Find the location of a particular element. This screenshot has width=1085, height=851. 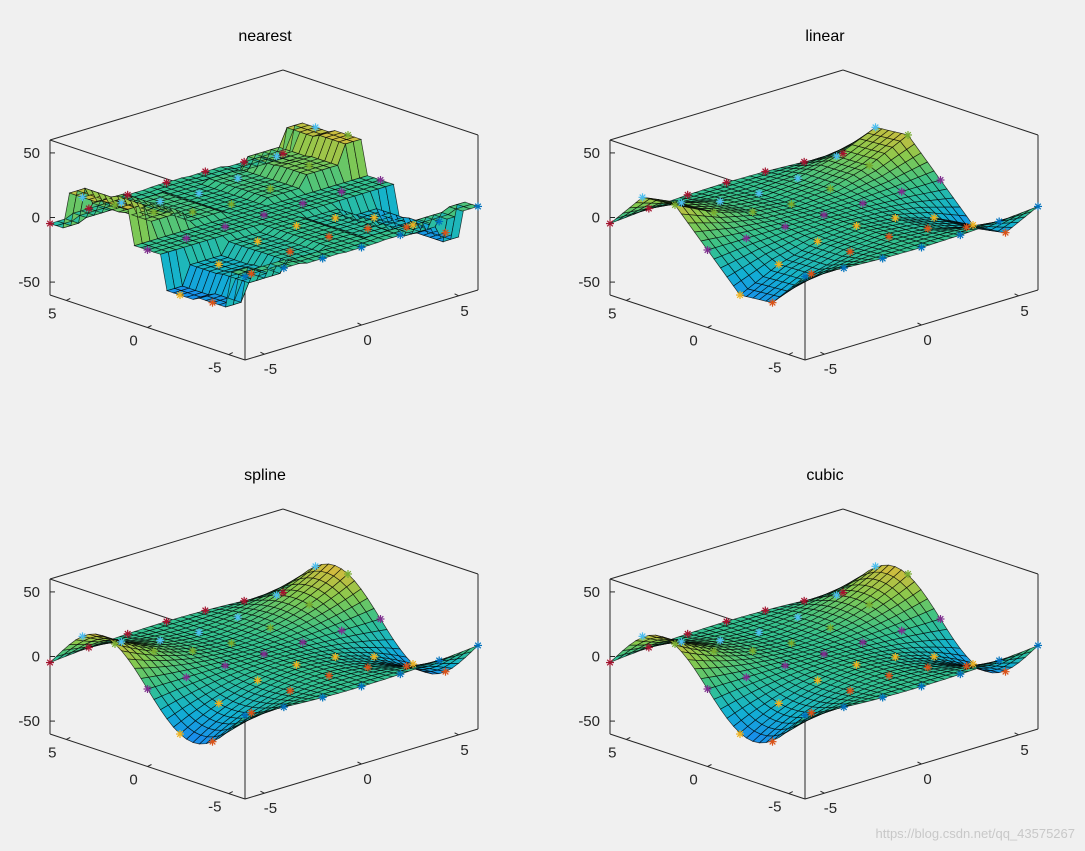

chart-title: linear is located at coordinates (825, 36).